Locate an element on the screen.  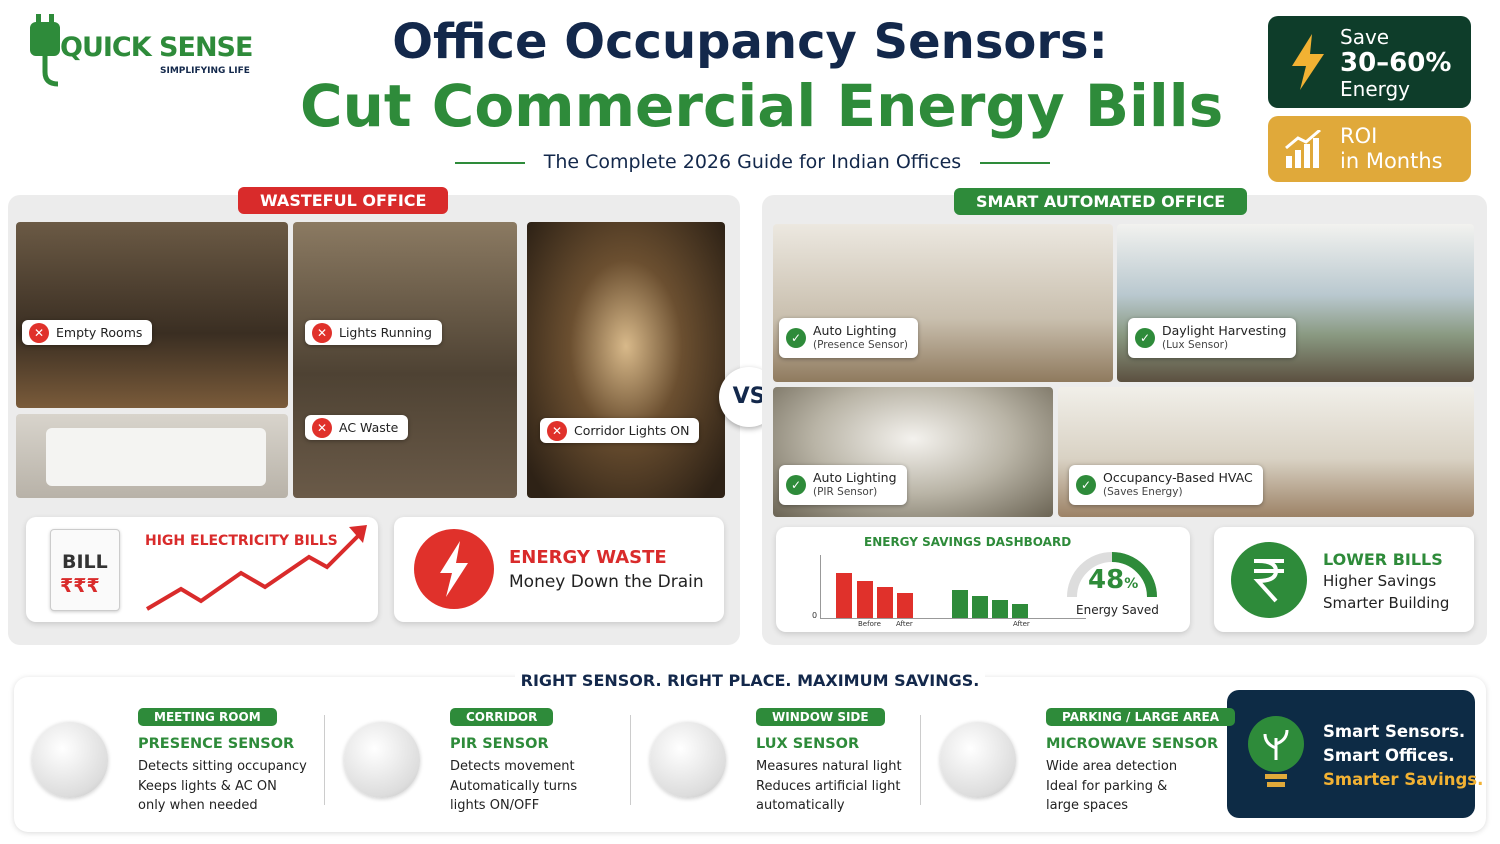
problem-label: ✕ Lights Running is located at coordinates (373, 332).